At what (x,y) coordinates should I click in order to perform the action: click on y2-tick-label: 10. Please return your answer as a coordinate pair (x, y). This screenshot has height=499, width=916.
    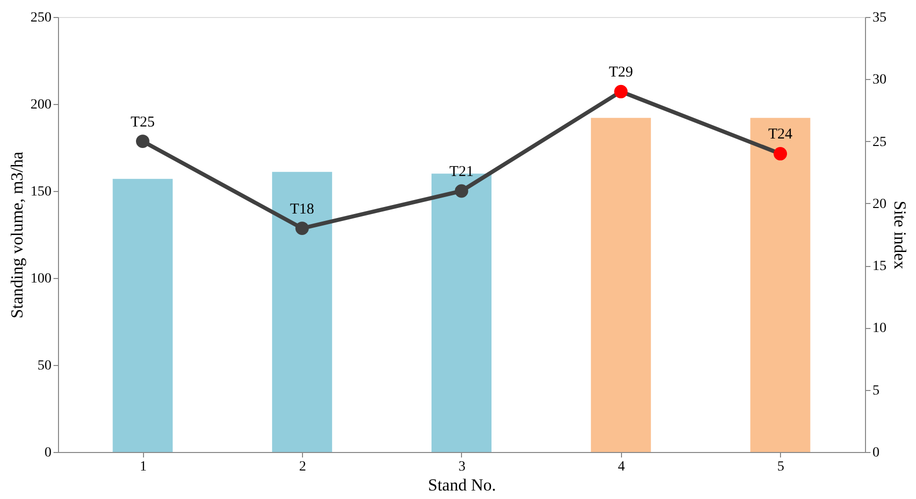
    Looking at the image, I should click on (879, 328).